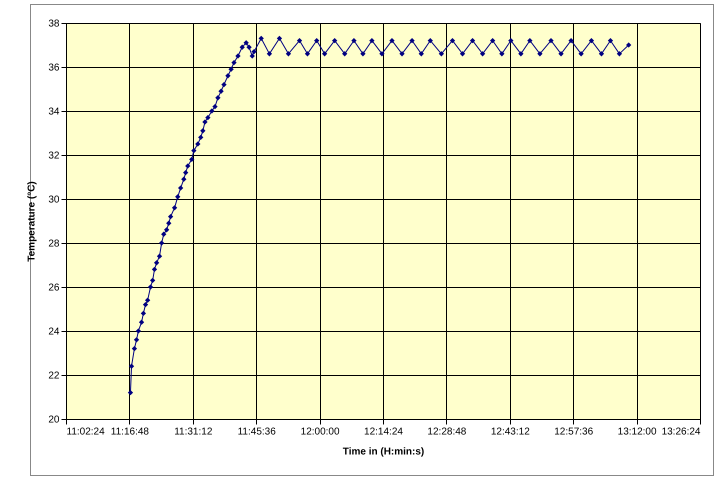 Image resolution: width=717 pixels, height=479 pixels. What do you see at coordinates (54, 200) in the screenshot?
I see `y-tick-label: 30` at bounding box center [54, 200].